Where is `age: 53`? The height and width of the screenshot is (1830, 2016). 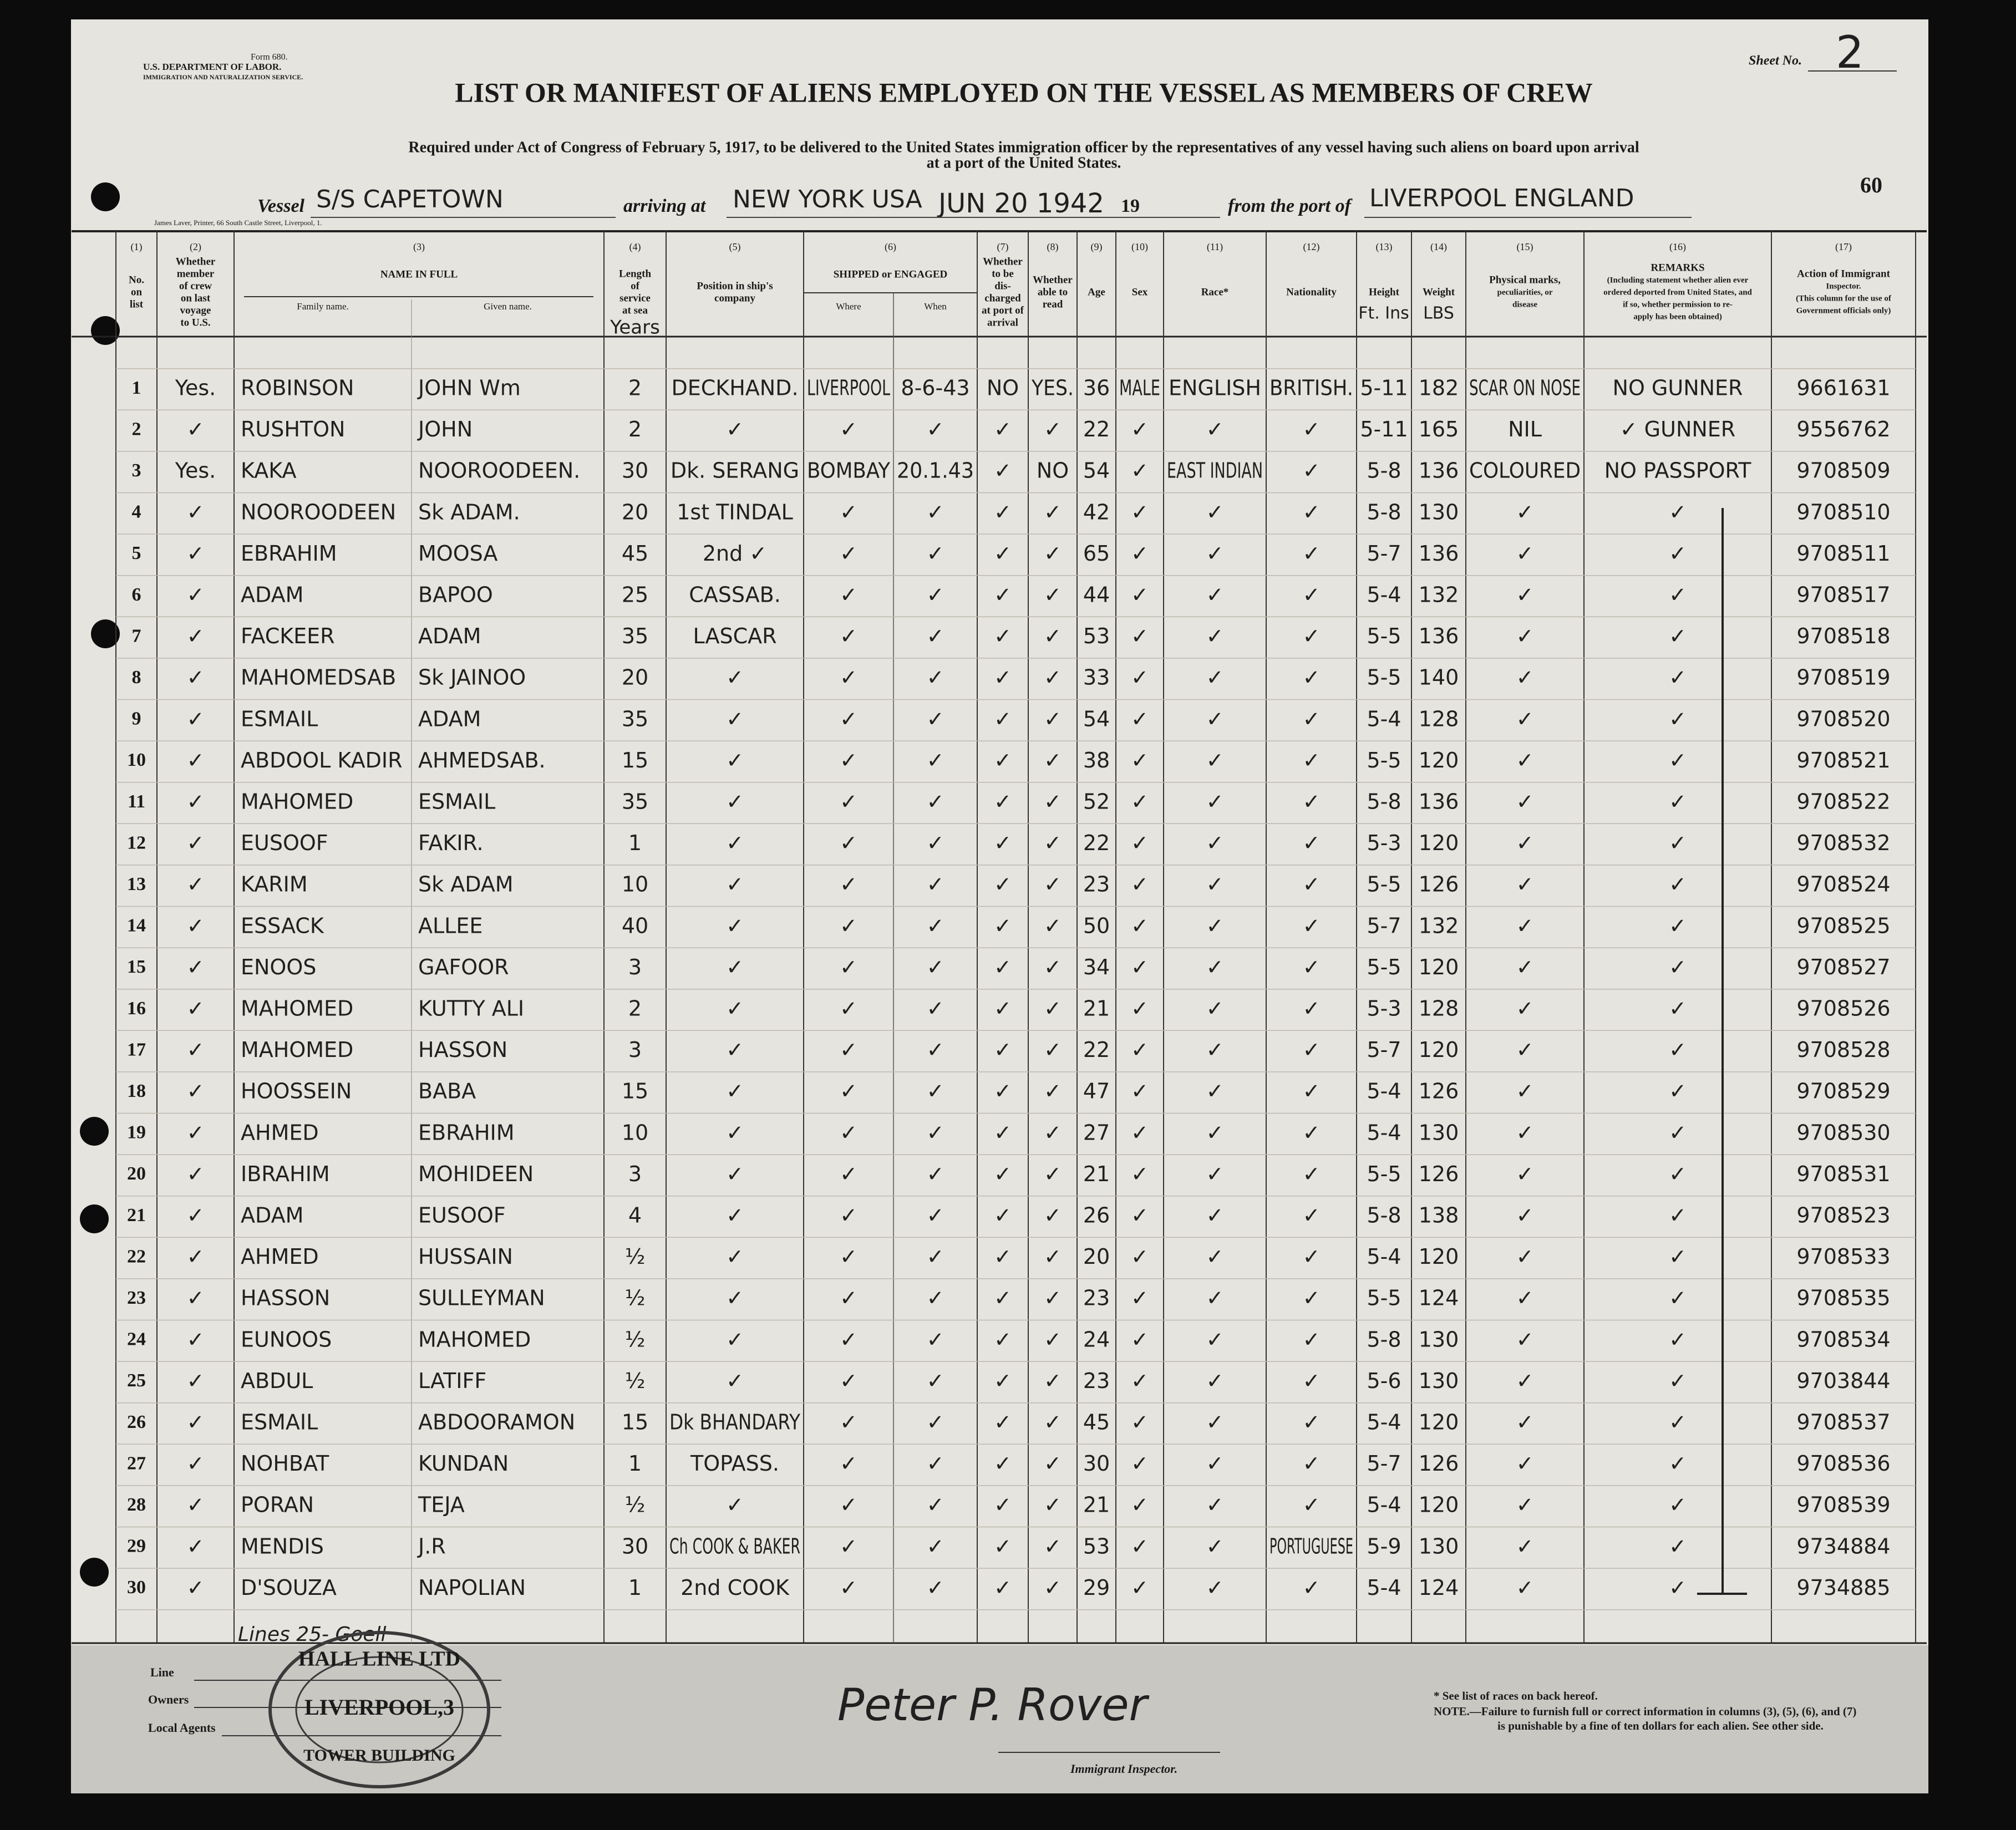 age: 53 is located at coordinates (1096, 636).